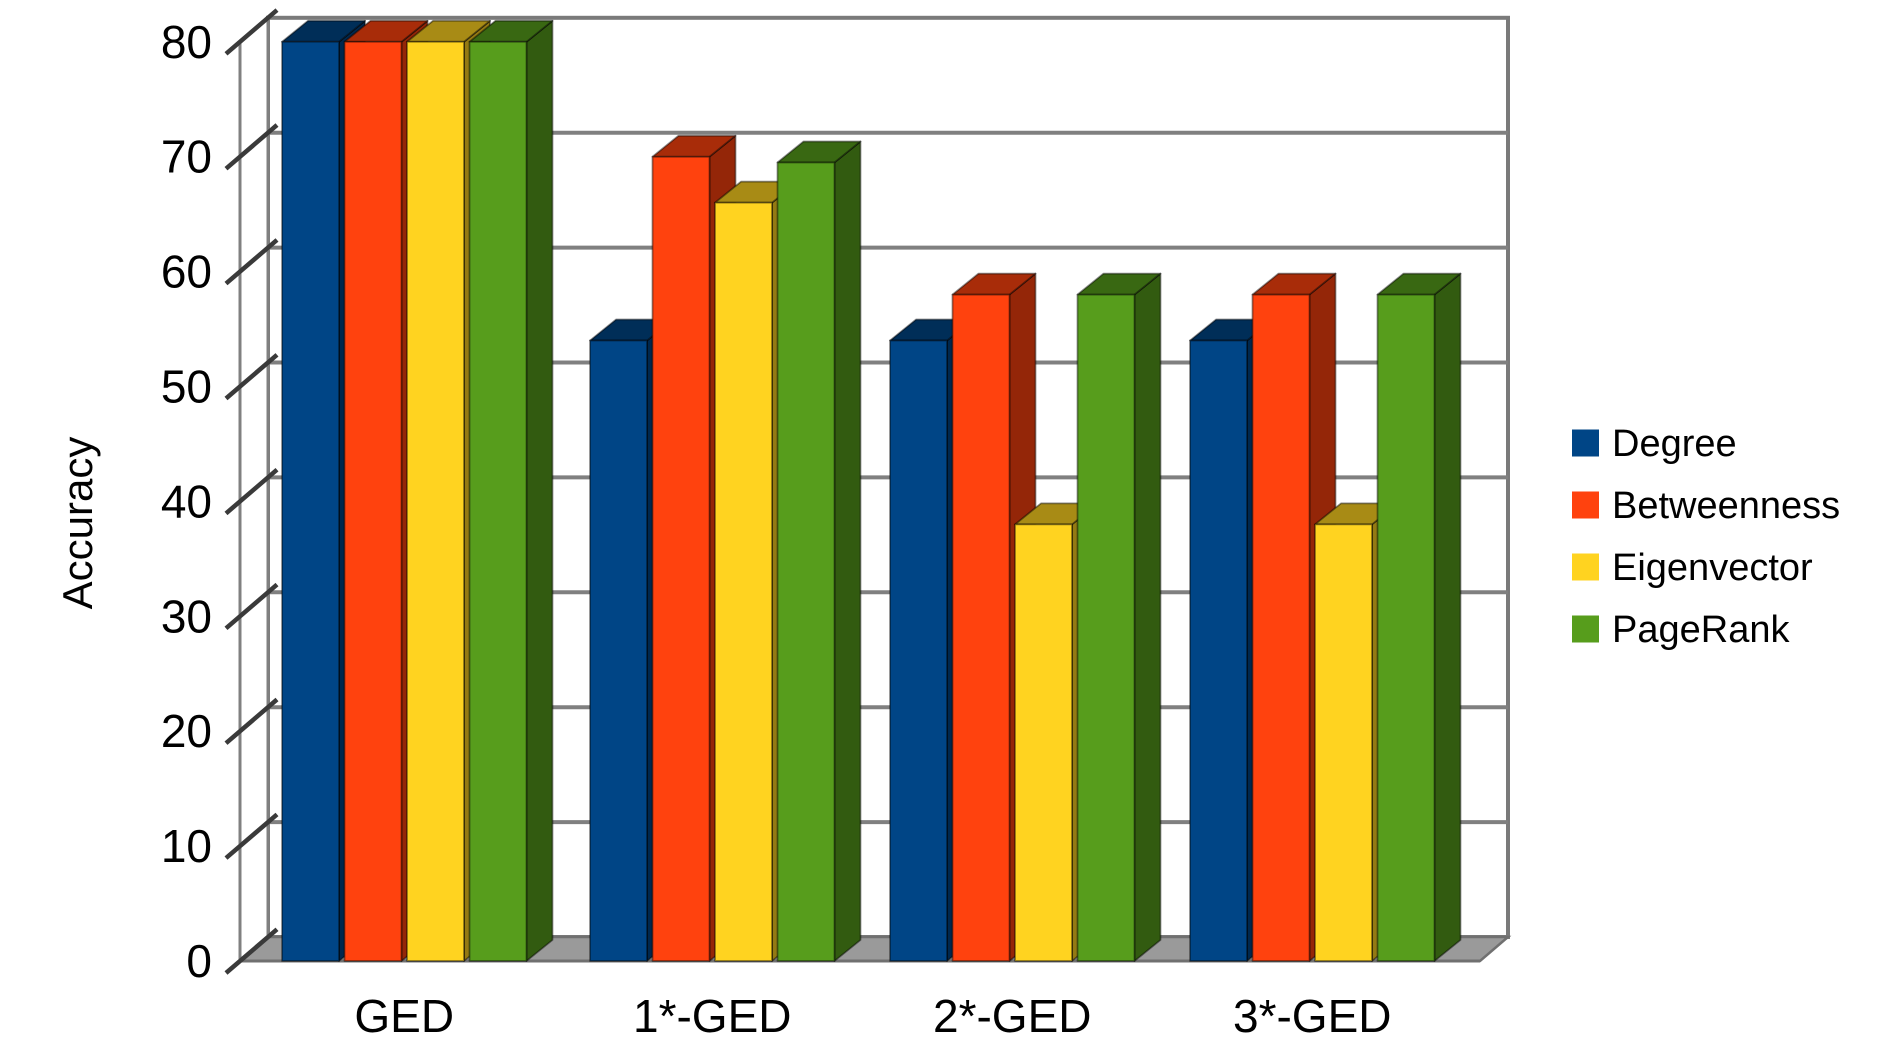  I want to click on legend-label-betweenness: Betweenness, so click(1726, 506).